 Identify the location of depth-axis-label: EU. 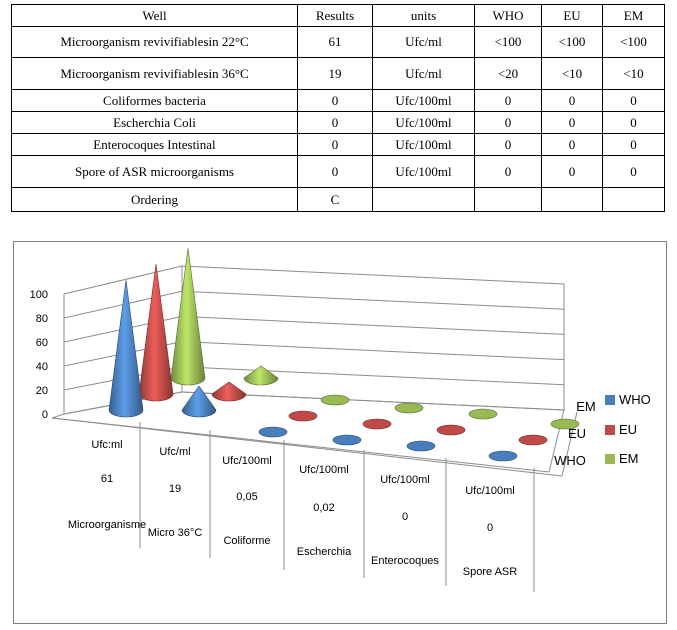
(577, 433).